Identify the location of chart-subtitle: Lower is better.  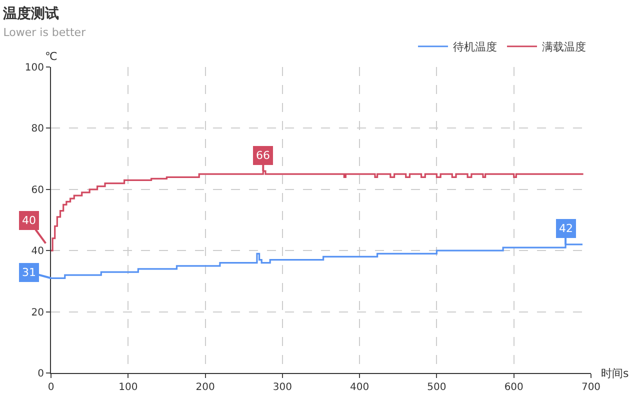
(44, 33).